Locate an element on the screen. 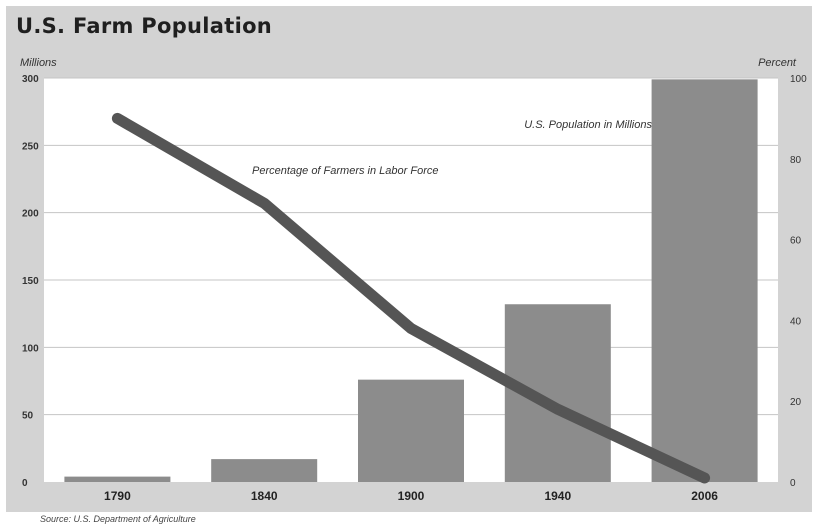 Image resolution: width=818 pixels, height=531 pixels. y2-tick-label: 100 is located at coordinates (798, 79).